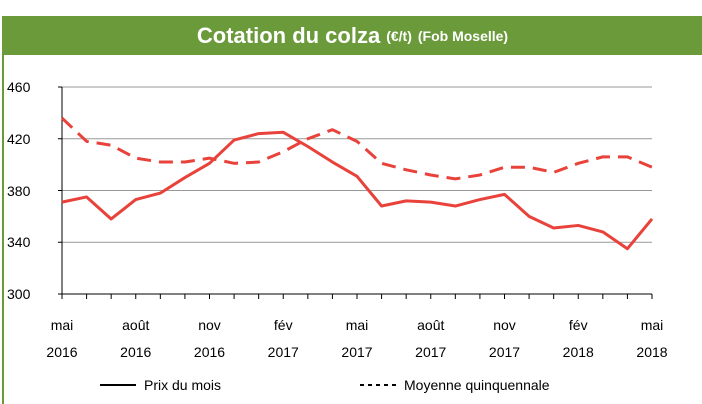  Describe the element at coordinates (283, 338) in the screenshot. I see `x-tick-label: fév 2017` at that location.